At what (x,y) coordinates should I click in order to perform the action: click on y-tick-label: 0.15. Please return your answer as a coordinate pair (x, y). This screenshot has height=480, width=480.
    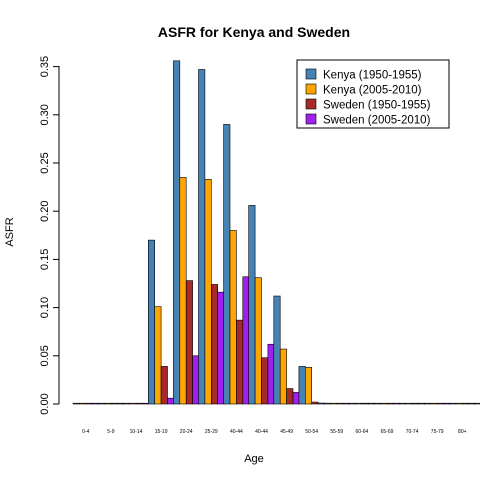
    Looking at the image, I should click on (45, 259).